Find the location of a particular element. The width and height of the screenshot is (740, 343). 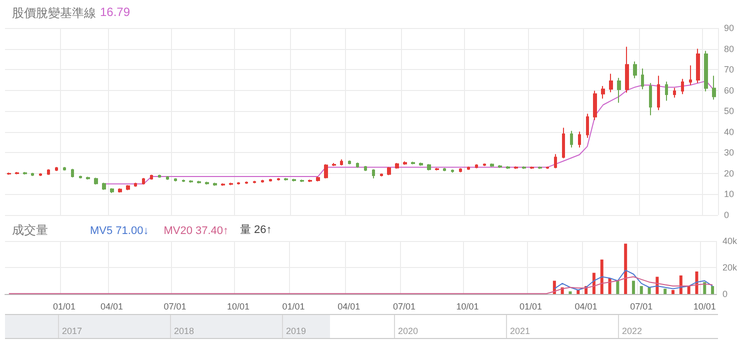

y-tick-label: 70 is located at coordinates (729, 69).